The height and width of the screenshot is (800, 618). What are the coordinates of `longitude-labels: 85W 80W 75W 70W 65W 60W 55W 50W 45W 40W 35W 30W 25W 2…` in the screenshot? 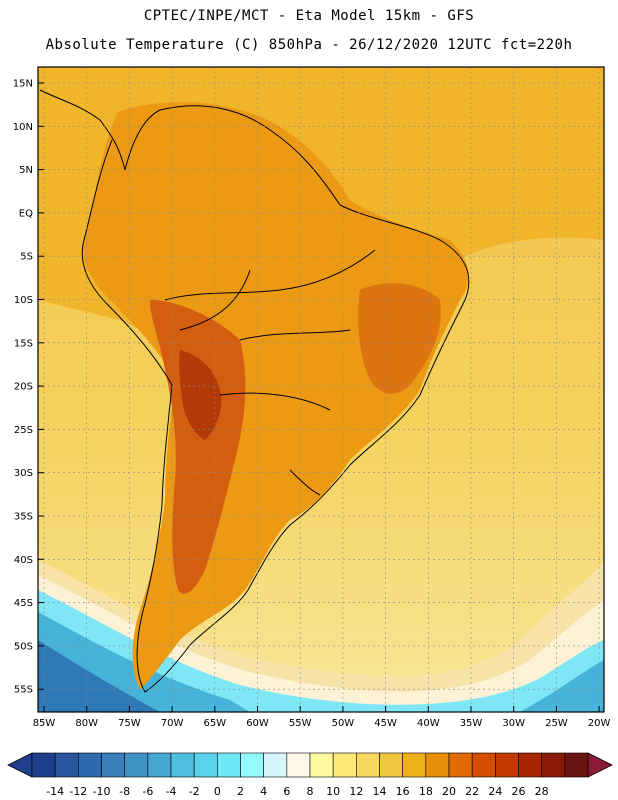 It's located at (322, 717).